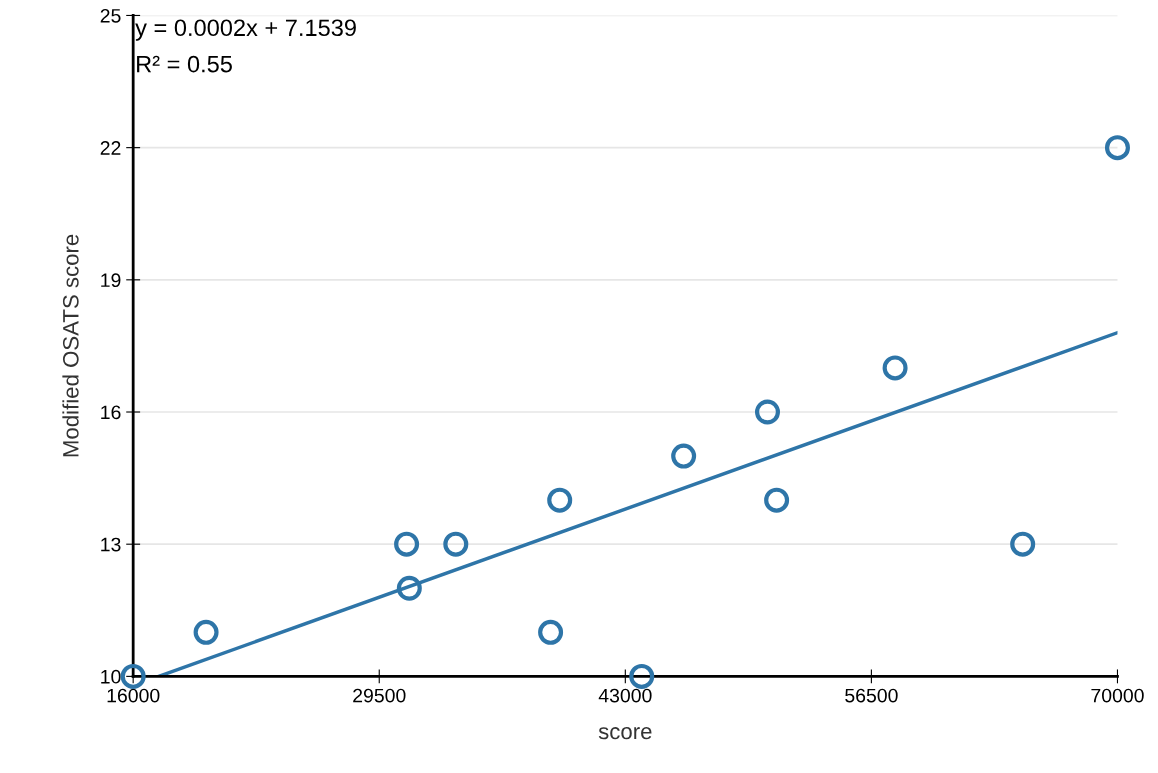 The width and height of the screenshot is (1158, 773). Describe the element at coordinates (111, 544) in the screenshot. I see `y-tick-label: 13` at that location.